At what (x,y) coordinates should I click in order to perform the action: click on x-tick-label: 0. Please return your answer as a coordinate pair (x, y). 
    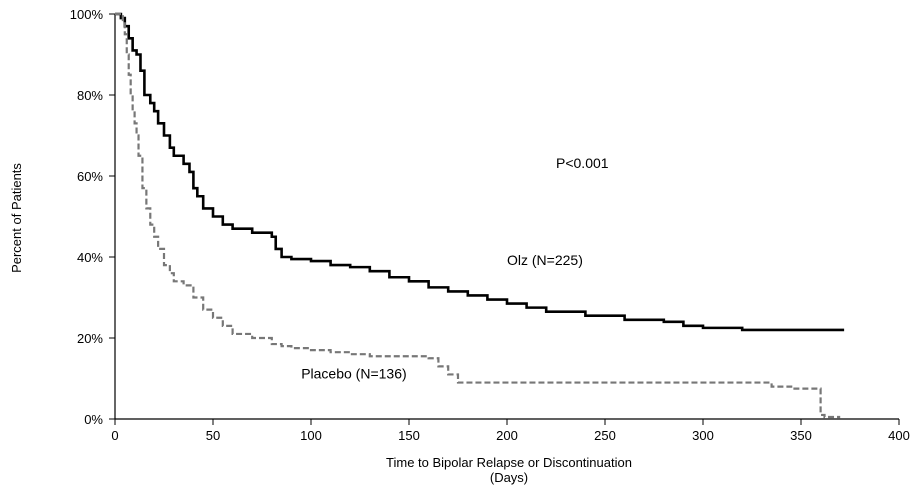
    Looking at the image, I should click on (114, 435).